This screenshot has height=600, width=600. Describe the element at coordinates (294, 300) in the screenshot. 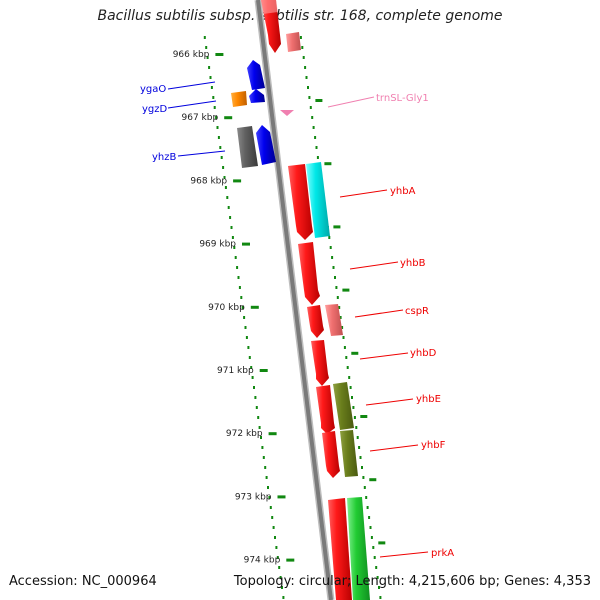

I see `backbone` at that location.